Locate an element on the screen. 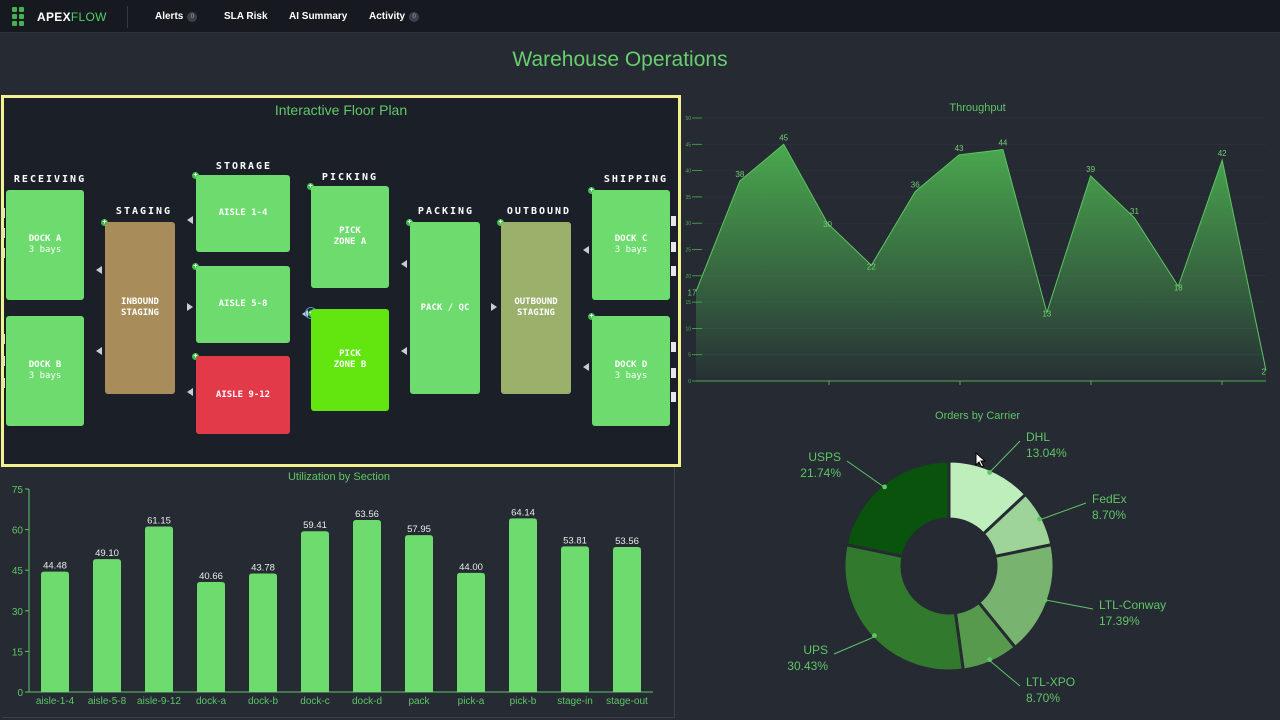 The height and width of the screenshot is (720, 1280). bar-value-label: 61.15 is located at coordinates (159, 520).